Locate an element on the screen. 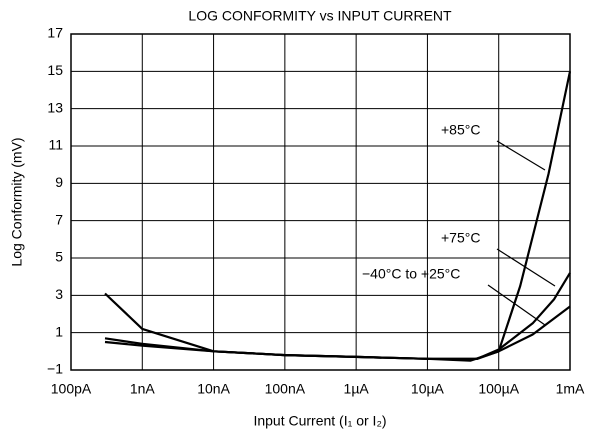  x-tick-label: 10µA is located at coordinates (428, 389).